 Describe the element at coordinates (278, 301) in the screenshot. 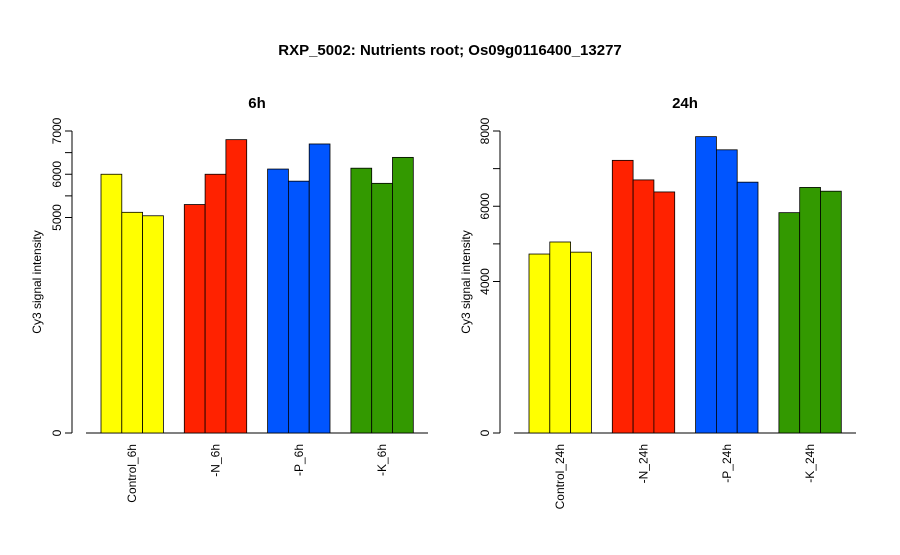

I see `panel1-bar--P_6h-1` at that location.